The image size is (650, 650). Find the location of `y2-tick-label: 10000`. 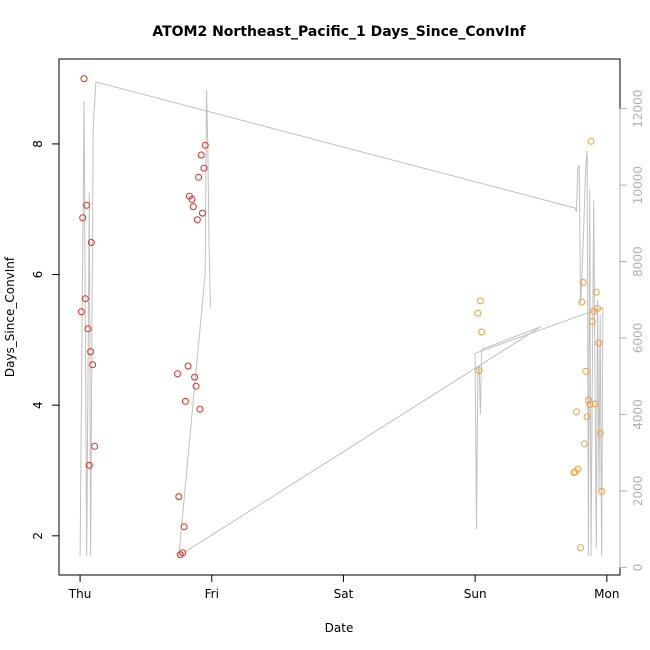

y2-tick-label: 10000 is located at coordinates (638, 185).